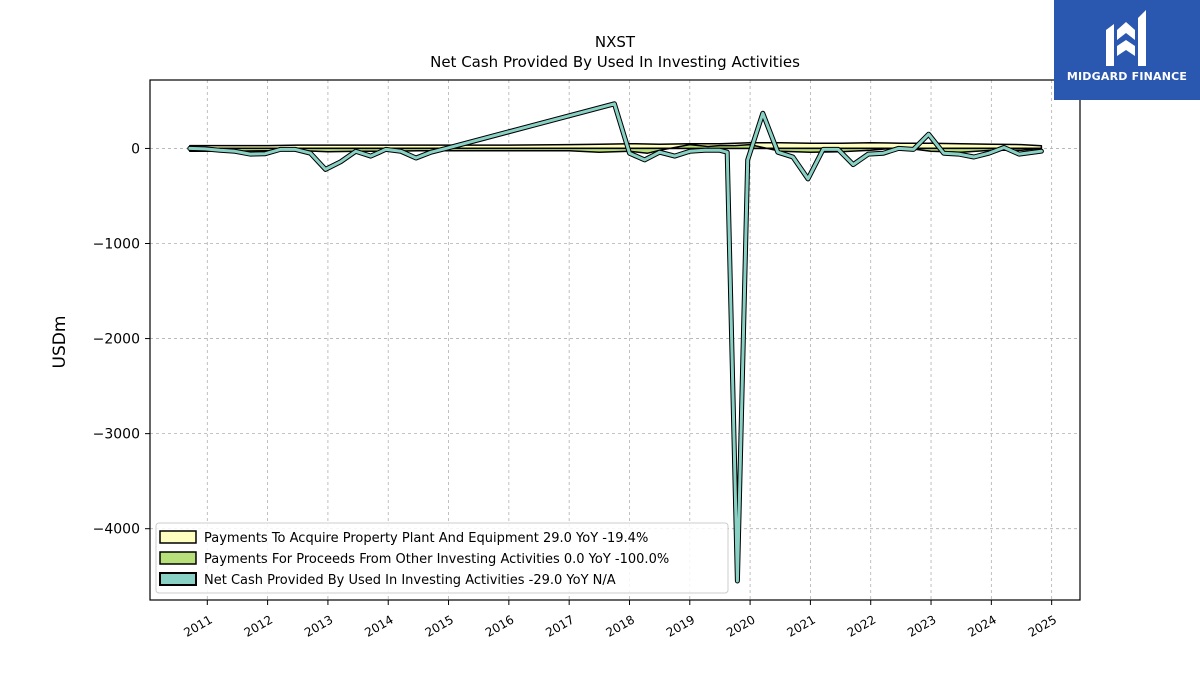 This screenshot has height=675, width=1200. What do you see at coordinates (116, 435) in the screenshot?
I see `y-tick-label-3: −3000` at bounding box center [116, 435].